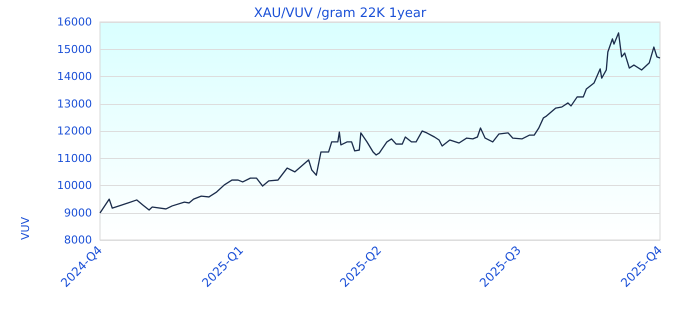 The height and width of the screenshot is (320, 680). I want to click on y-tick-label: 13000, so click(74, 103).